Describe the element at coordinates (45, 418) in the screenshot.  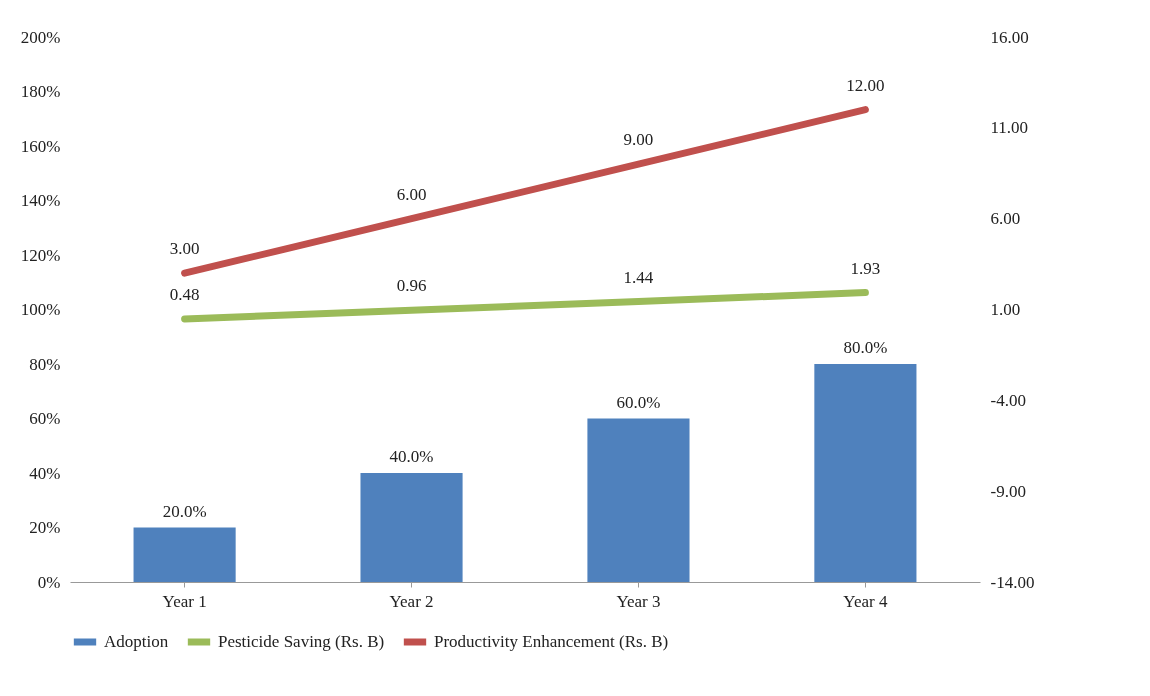
I see `y-tick-label: 60%` at that location.